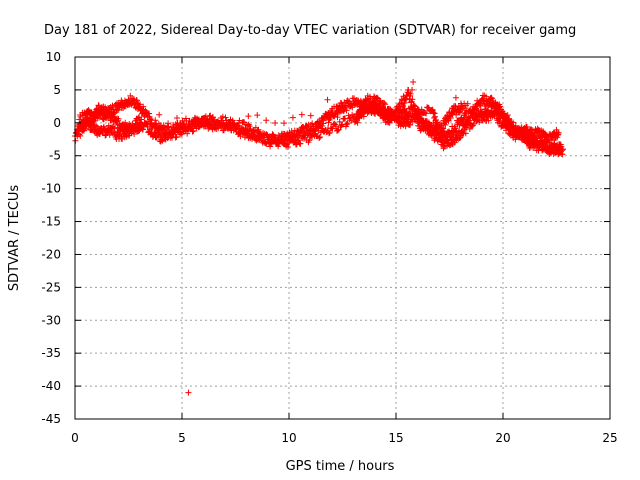  Describe the element at coordinates (609, 438) in the screenshot. I see `x-tick-label: 25` at that location.